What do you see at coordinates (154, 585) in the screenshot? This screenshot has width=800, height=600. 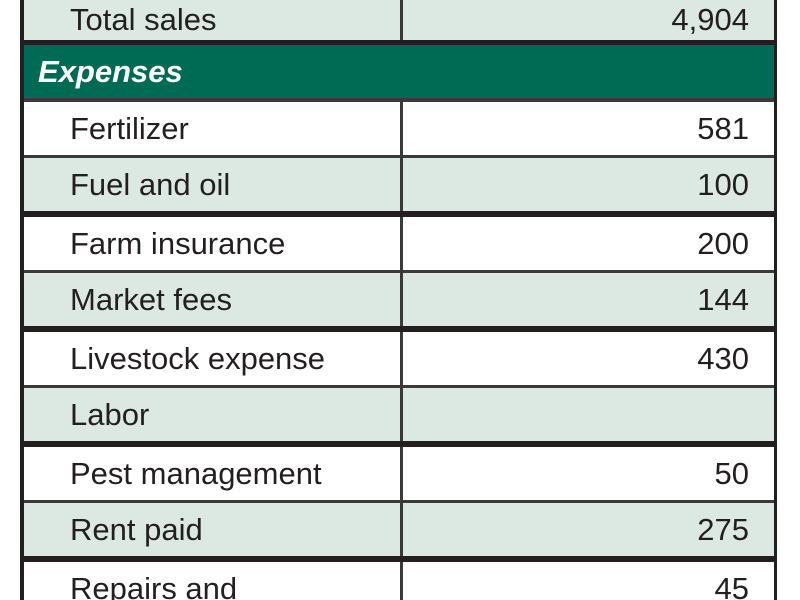 I see `row-label: Repairs and` at bounding box center [154, 585].